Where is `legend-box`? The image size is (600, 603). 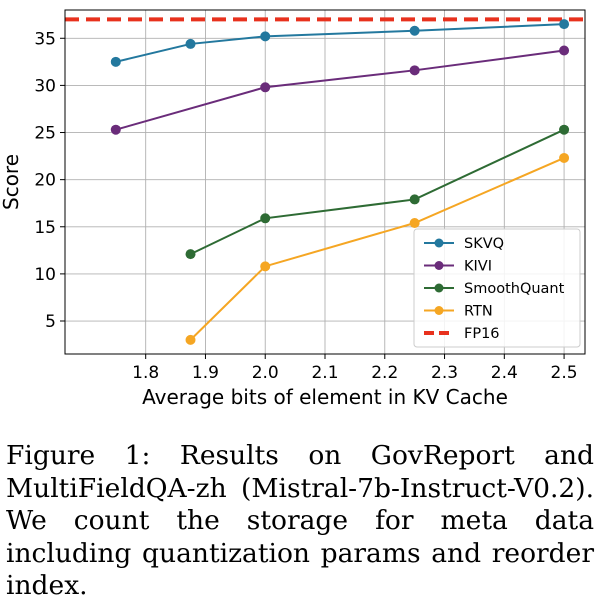
legend-box is located at coordinates (497, 288).